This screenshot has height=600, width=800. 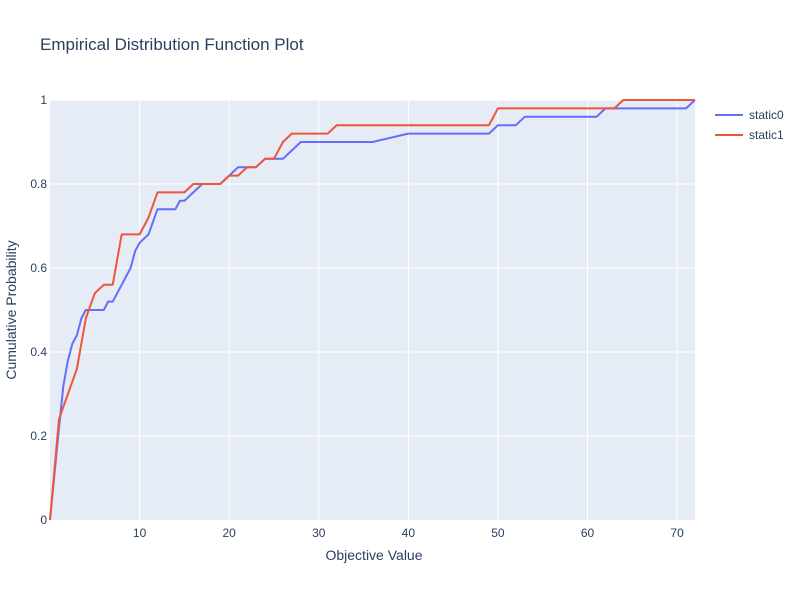 I want to click on legend-item-static0: static0, so click(x=749, y=115).